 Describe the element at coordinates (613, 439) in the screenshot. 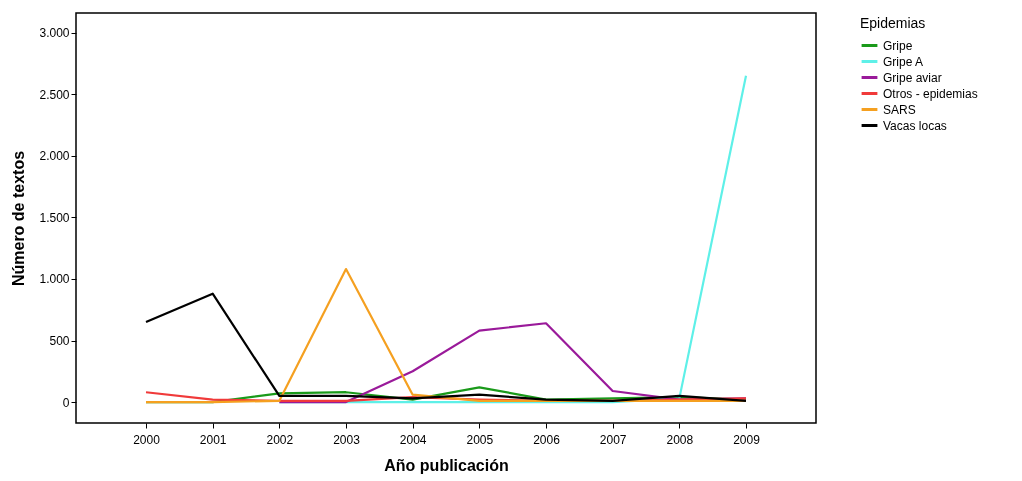

I see `x-tick-label: 2007` at that location.